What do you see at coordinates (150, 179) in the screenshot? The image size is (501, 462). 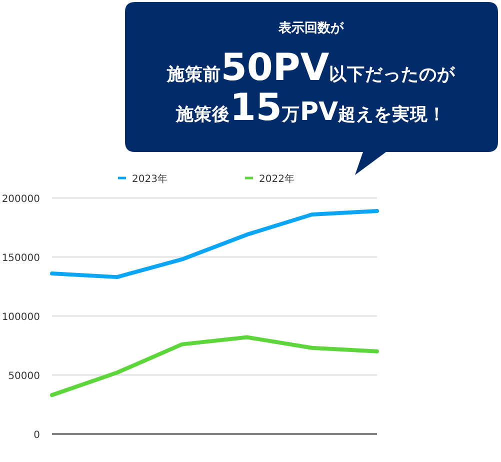 I see `legend-label: 2023年` at bounding box center [150, 179].